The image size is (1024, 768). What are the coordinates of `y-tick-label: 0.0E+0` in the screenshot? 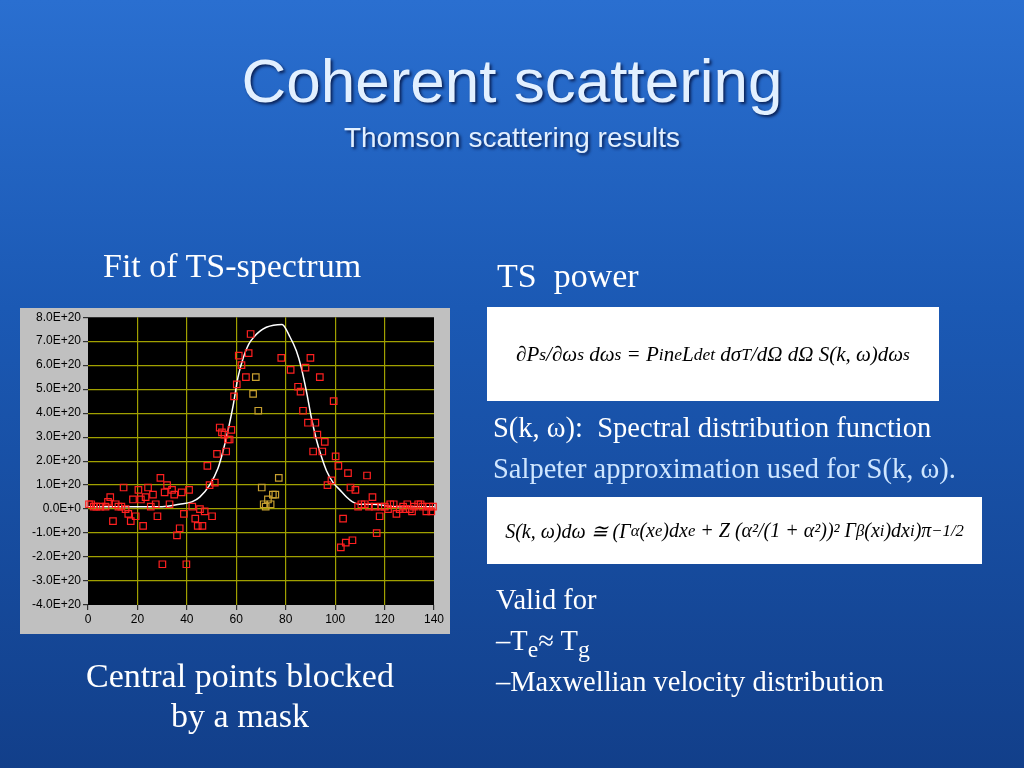 It's located at (62, 508).